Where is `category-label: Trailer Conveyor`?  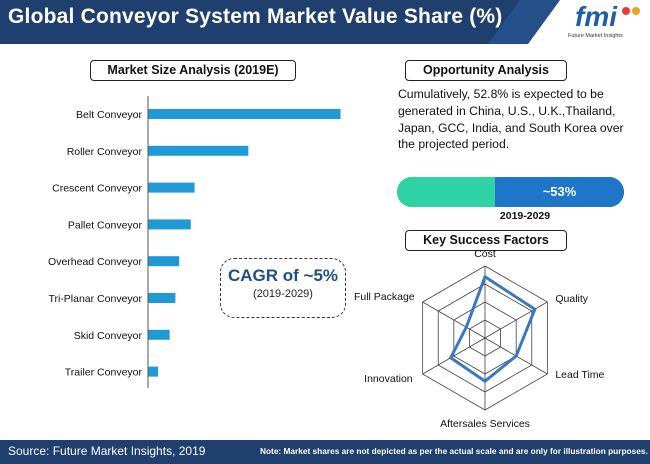 category-label: Trailer Conveyor is located at coordinates (104, 373).